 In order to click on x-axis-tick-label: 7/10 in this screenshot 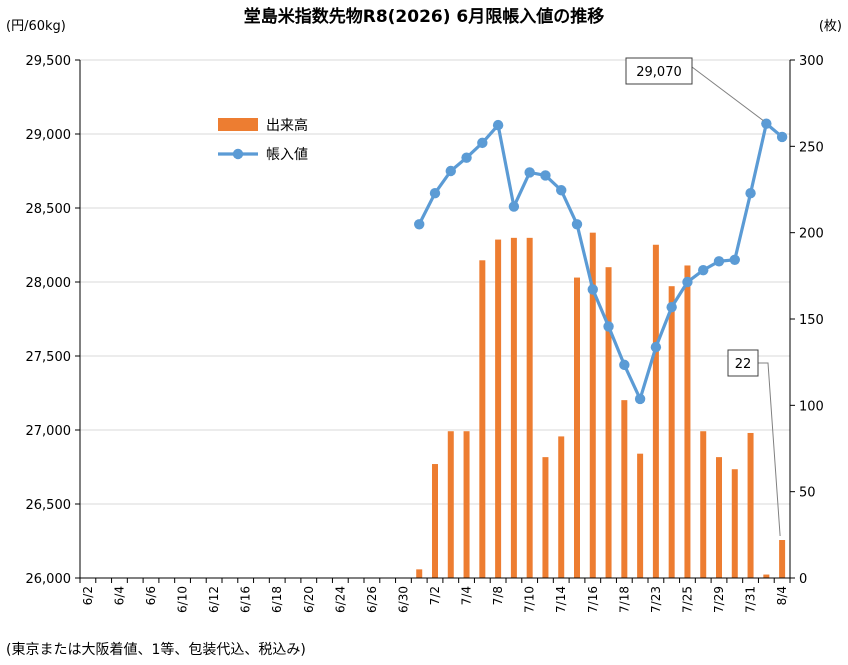, I will do `click(530, 599)`.